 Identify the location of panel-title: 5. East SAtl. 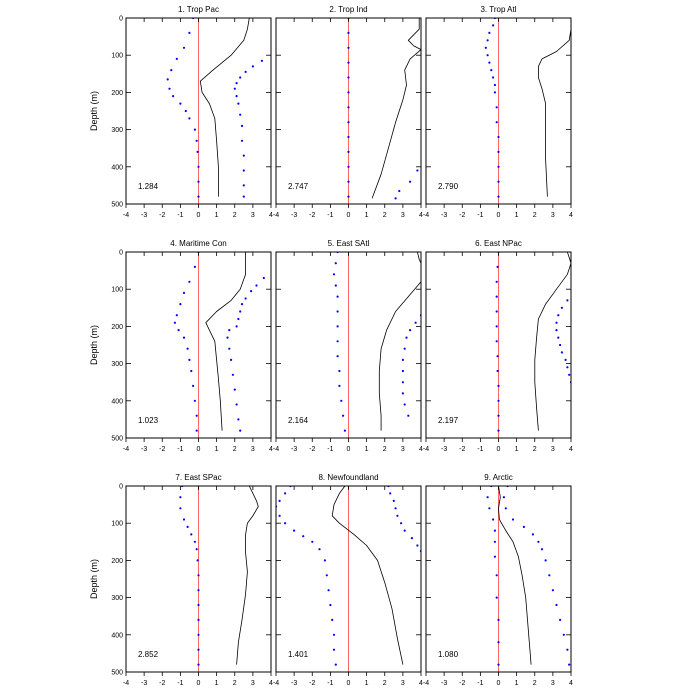
(349, 243).